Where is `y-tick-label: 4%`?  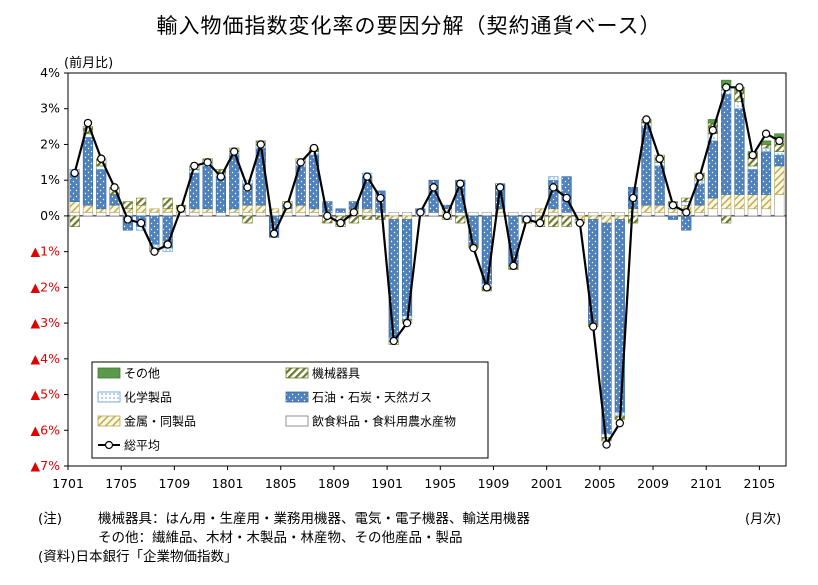 y-tick-label: 4% is located at coordinates (50, 72).